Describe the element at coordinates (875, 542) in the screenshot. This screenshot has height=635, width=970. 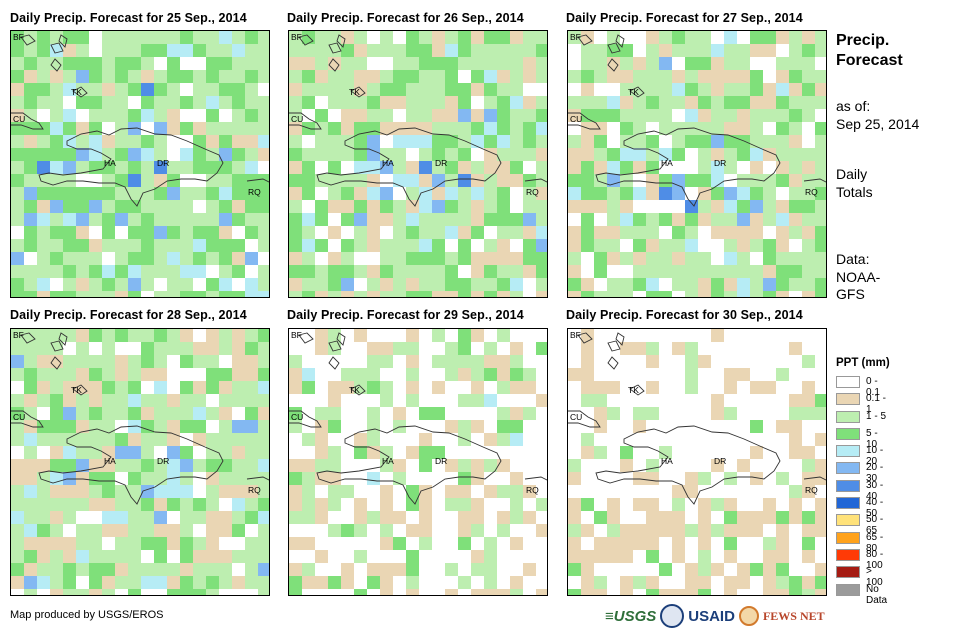
I see `legend-label: 65 - 80` at that location.